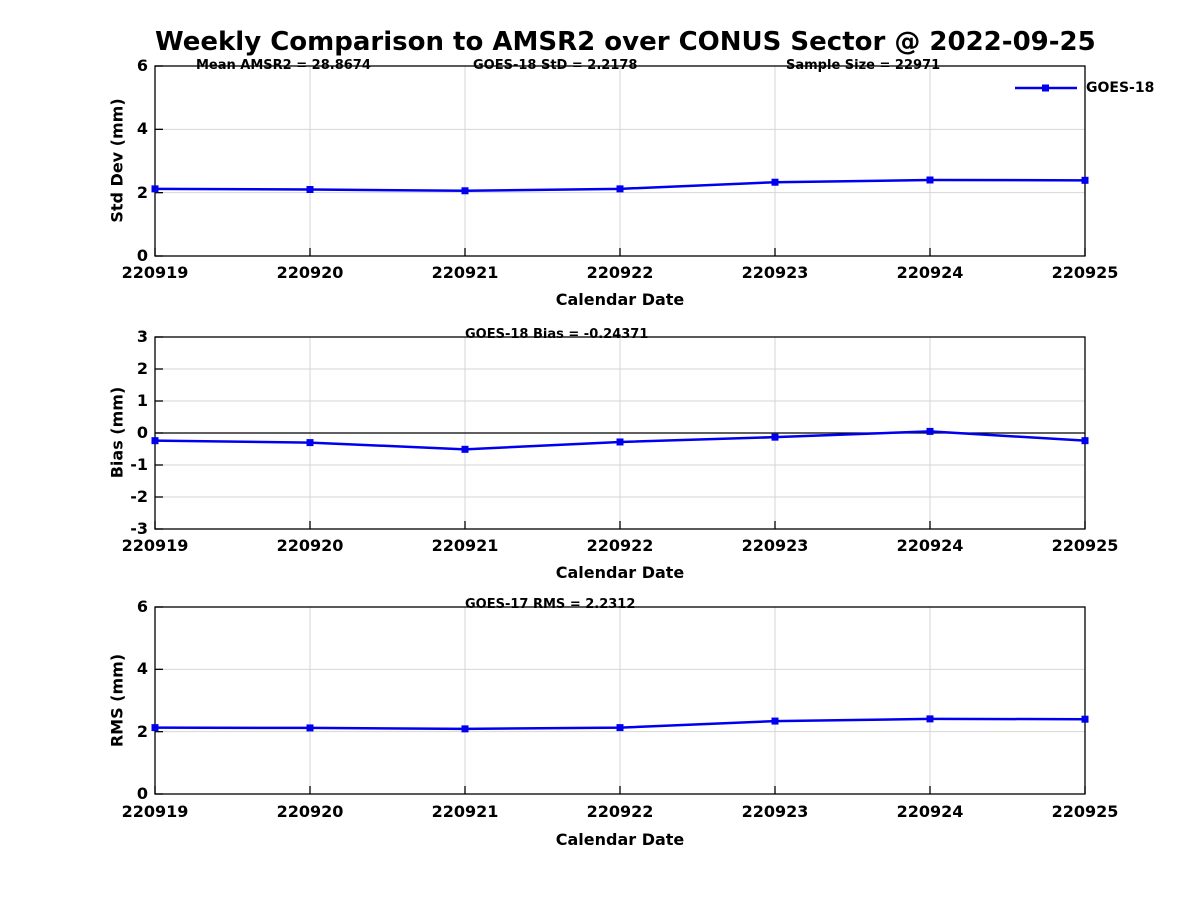  What do you see at coordinates (142, 400) in the screenshot?
I see `y-tick-label: 1` at bounding box center [142, 400].